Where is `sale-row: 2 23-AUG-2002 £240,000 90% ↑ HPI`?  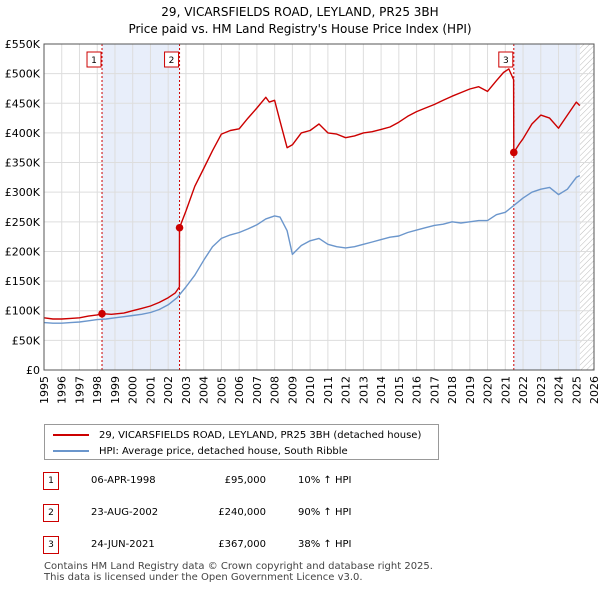 sale-row: 2 23-AUG-2002 £240,000 90% ↑ HPI is located at coordinates (300, 513).